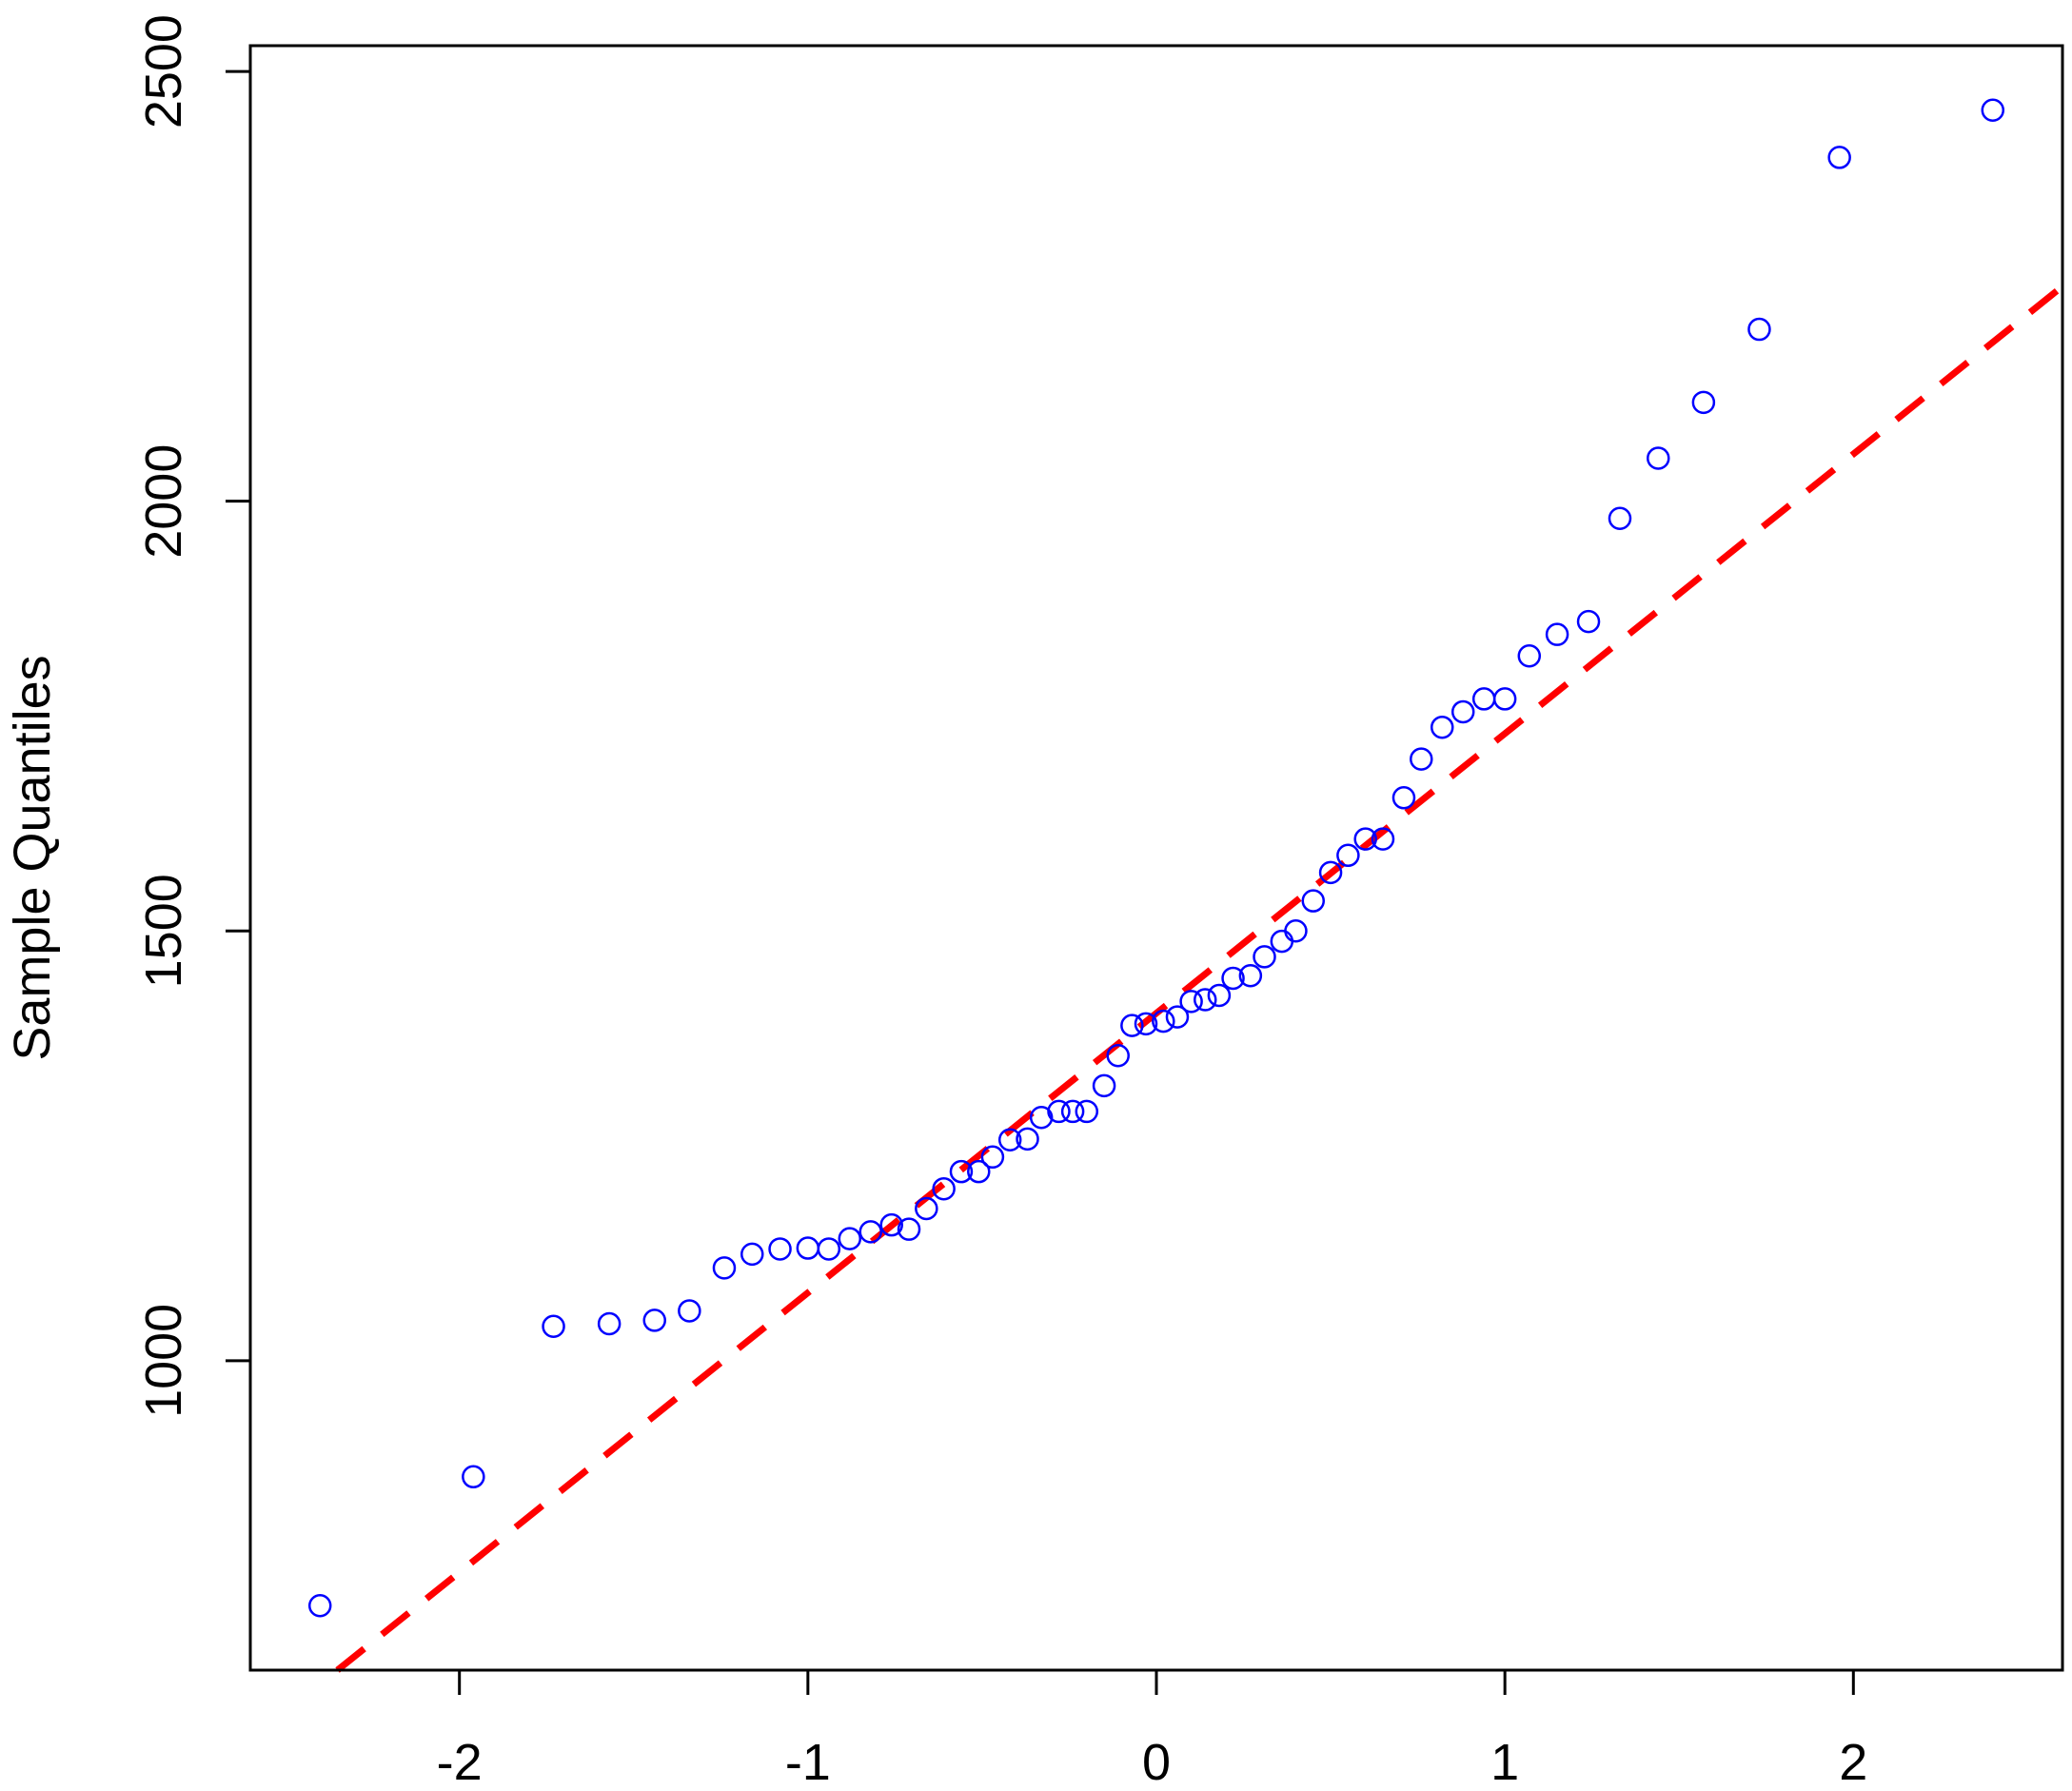  Describe the element at coordinates (163, 501) in the screenshot. I see `y-tick-label: 2000` at that location.